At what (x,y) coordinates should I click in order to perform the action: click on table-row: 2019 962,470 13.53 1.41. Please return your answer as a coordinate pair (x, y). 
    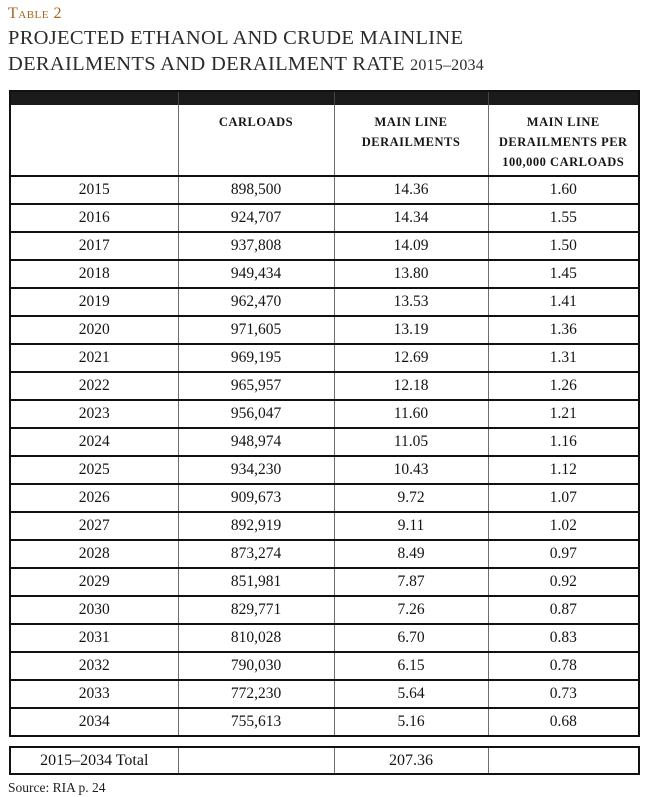
    Looking at the image, I should click on (324, 301).